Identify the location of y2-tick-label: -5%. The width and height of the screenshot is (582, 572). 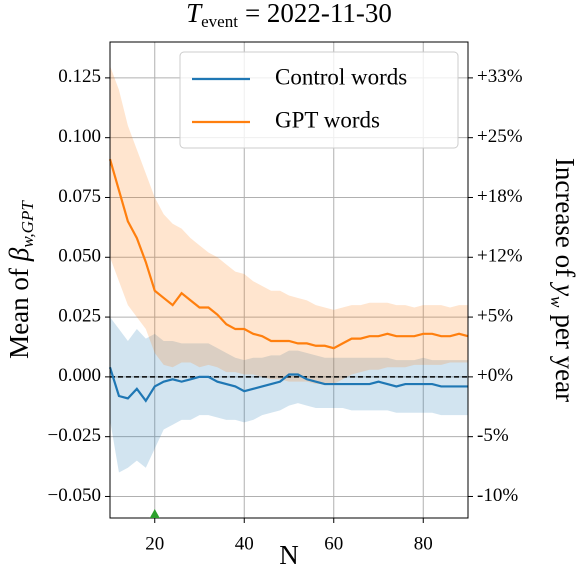
(493, 435).